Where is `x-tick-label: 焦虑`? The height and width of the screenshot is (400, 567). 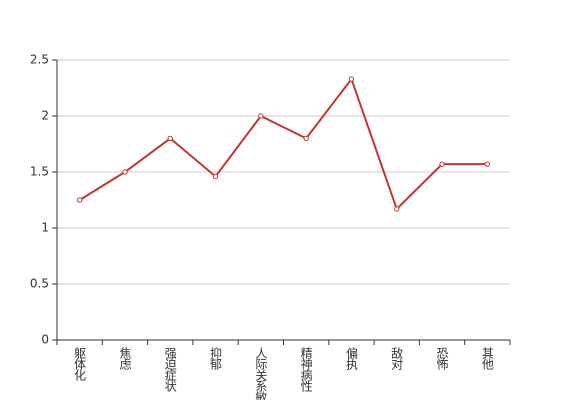
x-tick-label: 焦虑 is located at coordinates (125, 358).